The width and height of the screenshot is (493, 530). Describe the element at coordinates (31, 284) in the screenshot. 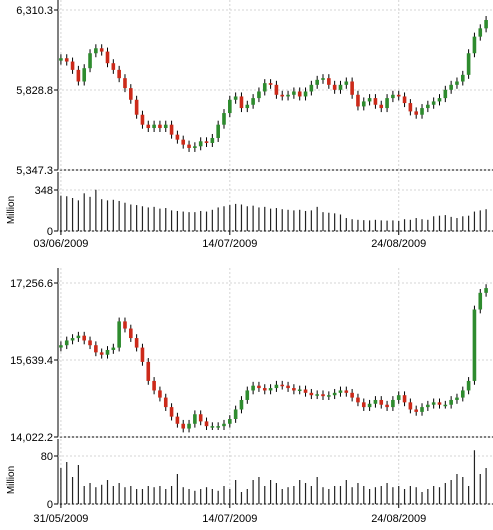

I see `price-tick-label: 17,256.6` at that location.